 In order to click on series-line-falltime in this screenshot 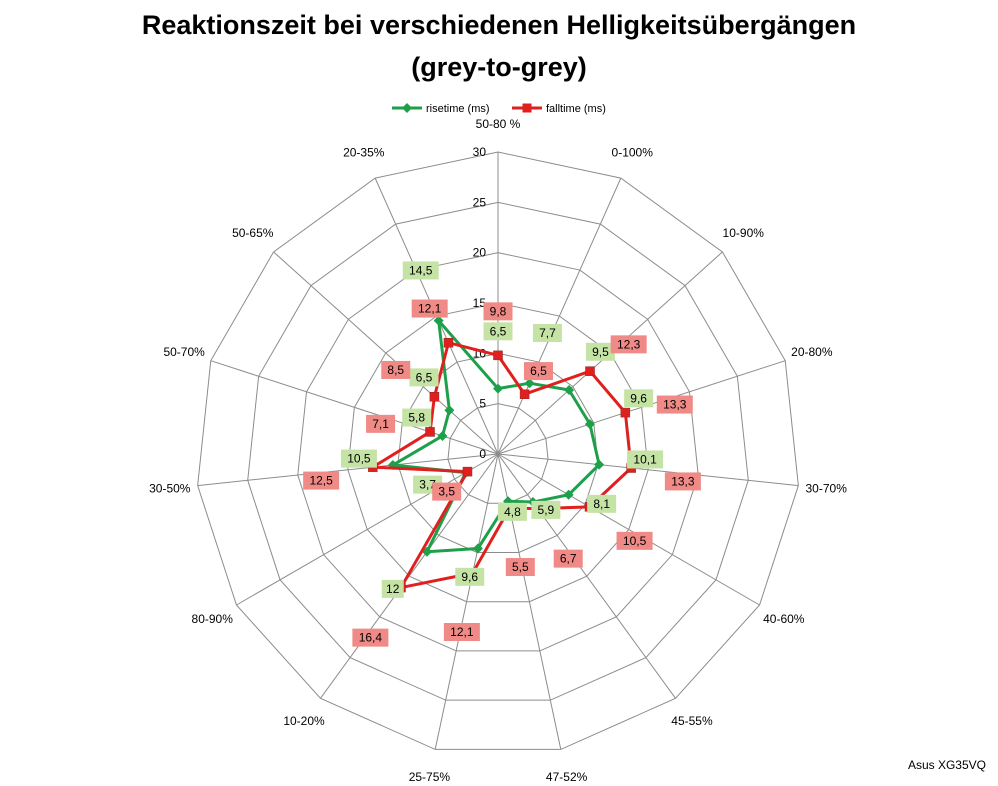, I will do `click(502, 465)`.